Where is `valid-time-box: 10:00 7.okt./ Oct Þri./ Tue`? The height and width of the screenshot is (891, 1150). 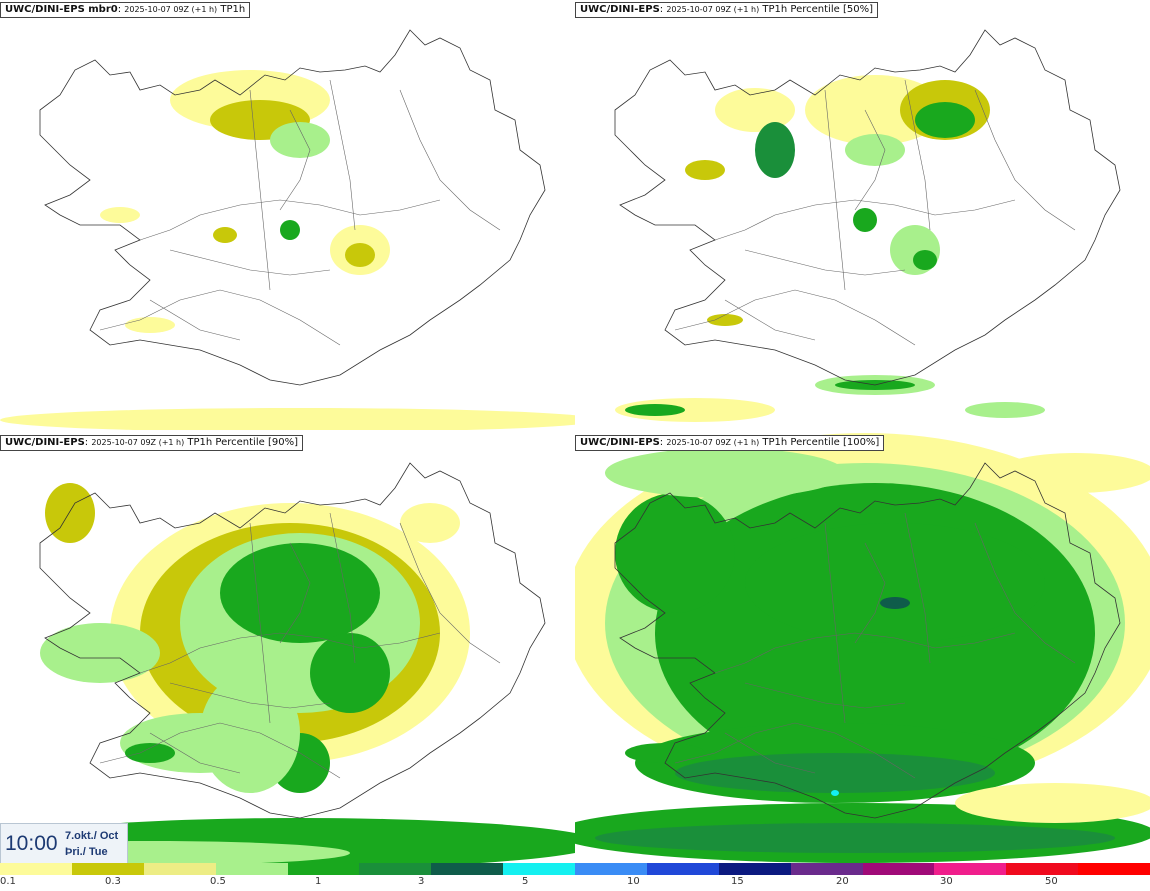
valid-time-box: 10:00 7.okt./ Oct Þri./ Tue is located at coordinates (64, 844).